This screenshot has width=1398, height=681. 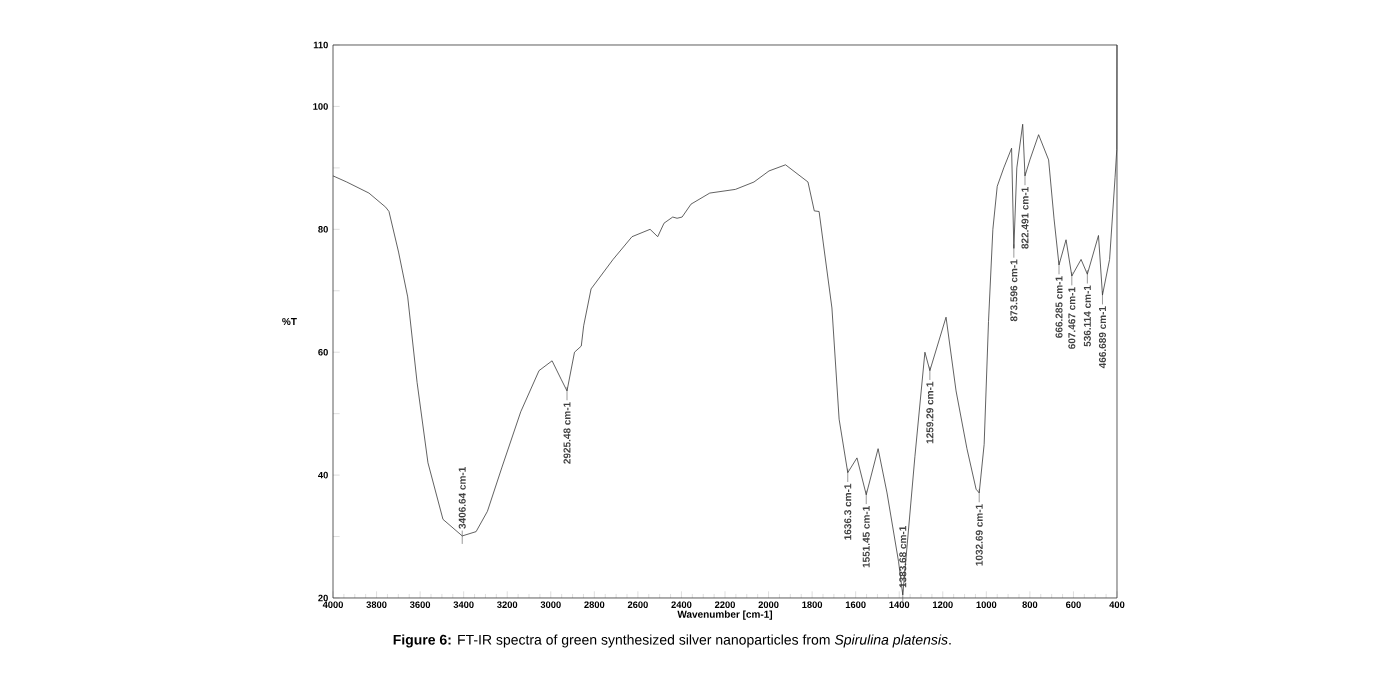 I want to click on x-tick-label: 3800, so click(x=376, y=604).